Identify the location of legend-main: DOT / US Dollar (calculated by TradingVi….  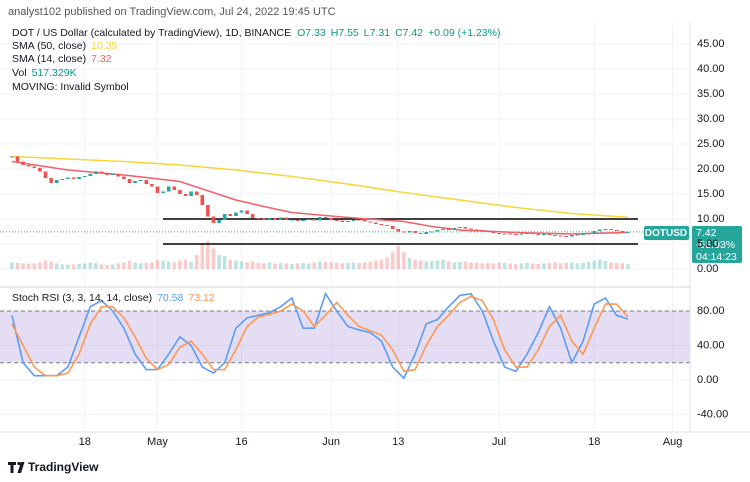
(256, 33).